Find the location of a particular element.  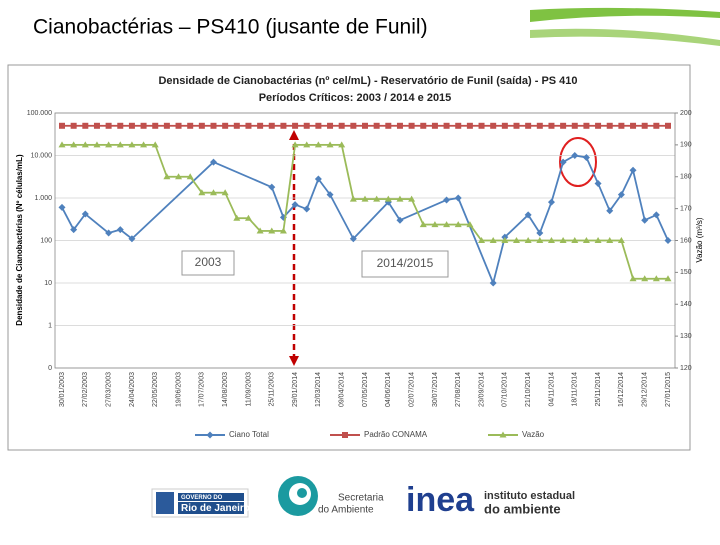

y2-tick-label: 180 is located at coordinates (686, 177).